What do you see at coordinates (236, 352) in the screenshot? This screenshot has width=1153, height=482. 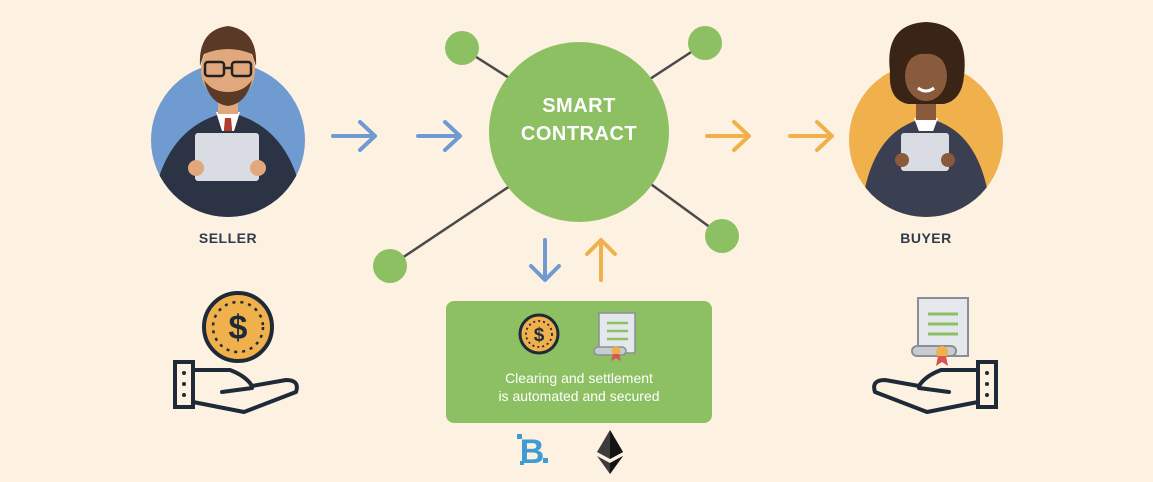 I see `hand-holding-dollar-coin-icon: $` at bounding box center [236, 352].